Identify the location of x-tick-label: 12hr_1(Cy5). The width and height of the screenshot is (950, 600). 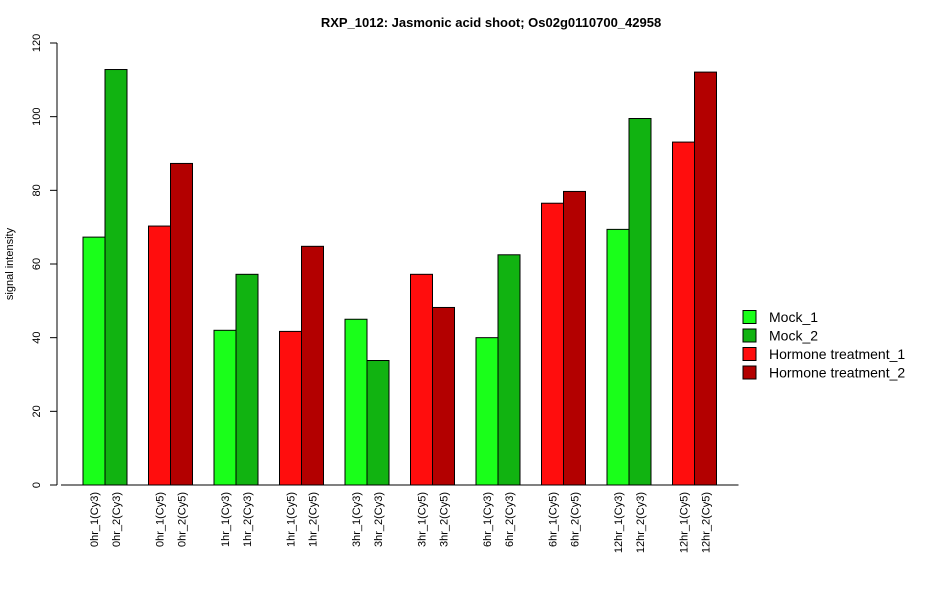
(685, 522).